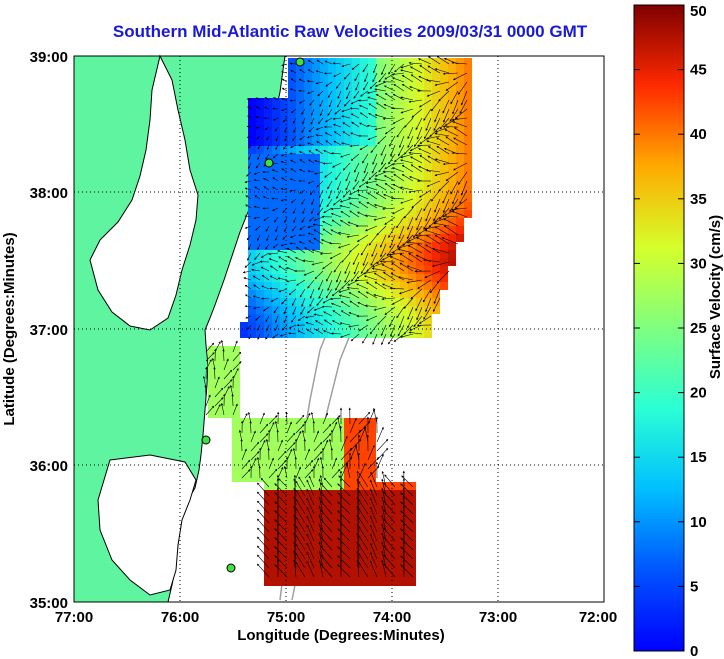  What do you see at coordinates (144, 192) in the screenshot?
I see `chesapeake-bay` at bounding box center [144, 192].